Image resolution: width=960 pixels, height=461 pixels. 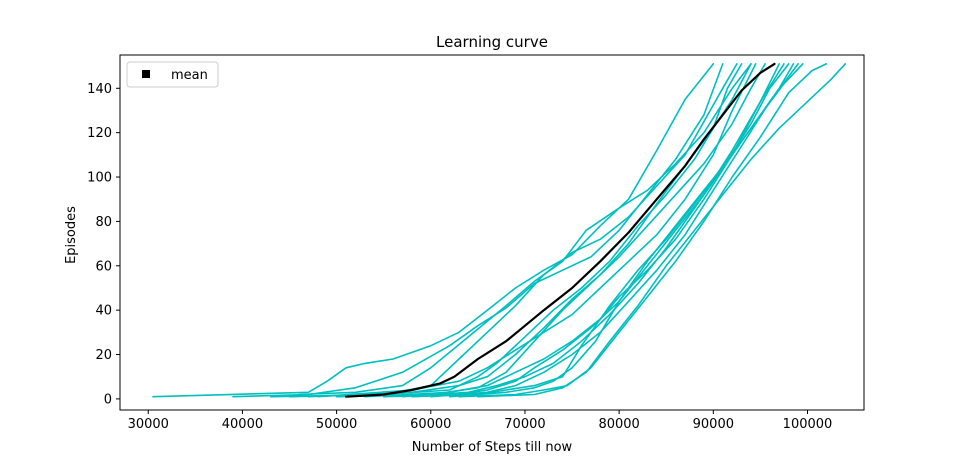 I want to click on y-axis-title: Episodes, so click(x=71, y=235).